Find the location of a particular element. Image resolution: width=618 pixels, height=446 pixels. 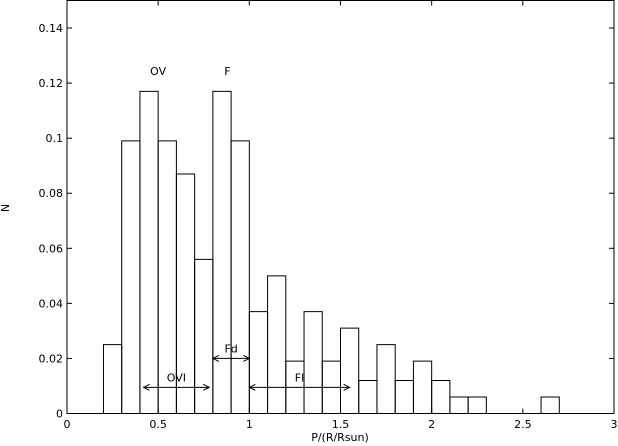

y-tick-label: 0.14 is located at coordinates (51, 28).